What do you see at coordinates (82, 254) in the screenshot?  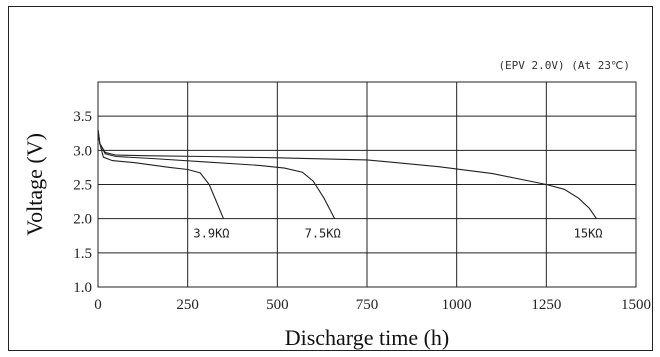 I see `y-tick-label: 1.5` at bounding box center [82, 254].